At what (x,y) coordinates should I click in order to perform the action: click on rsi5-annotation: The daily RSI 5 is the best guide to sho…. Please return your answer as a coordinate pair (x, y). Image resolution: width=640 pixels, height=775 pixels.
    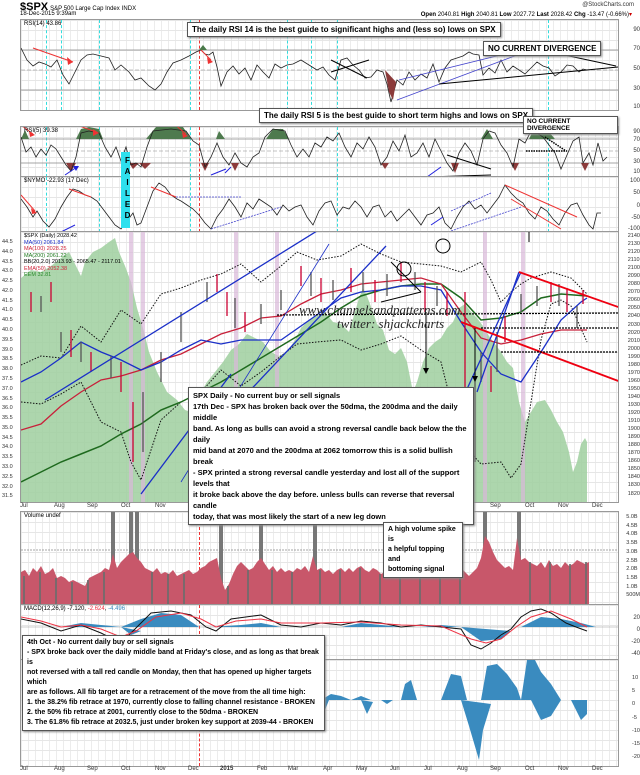
    Looking at the image, I should click on (396, 115).